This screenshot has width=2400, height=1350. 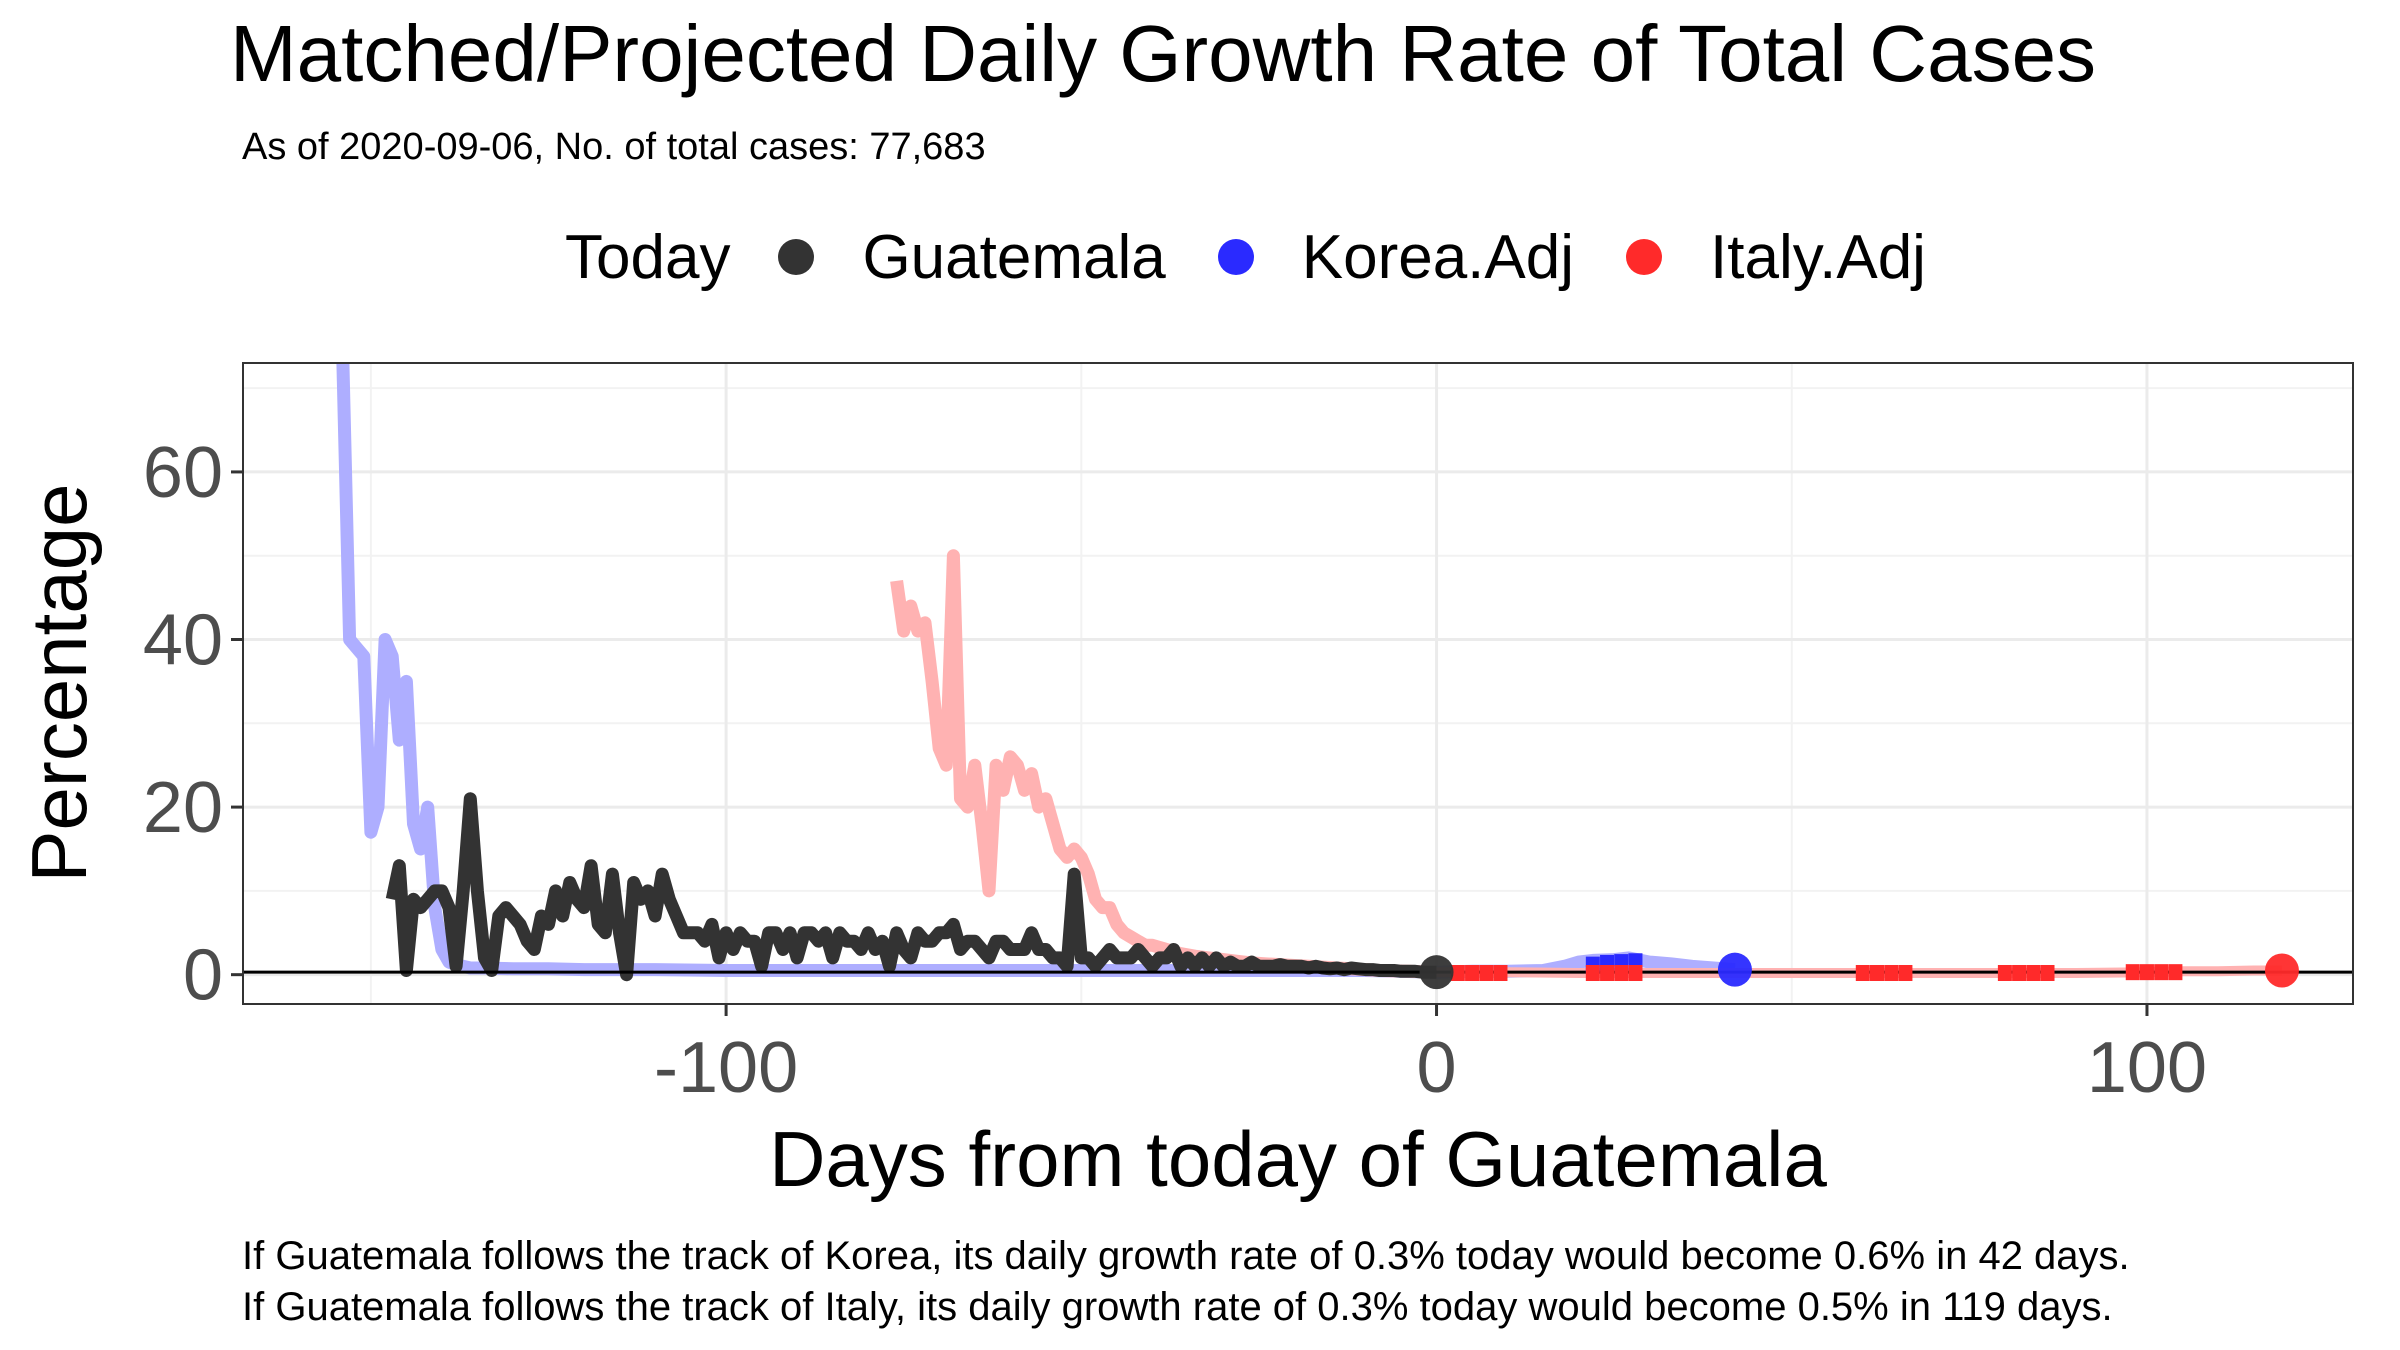 What do you see at coordinates (796, 257) in the screenshot?
I see `legend-dot-guatemala` at bounding box center [796, 257].